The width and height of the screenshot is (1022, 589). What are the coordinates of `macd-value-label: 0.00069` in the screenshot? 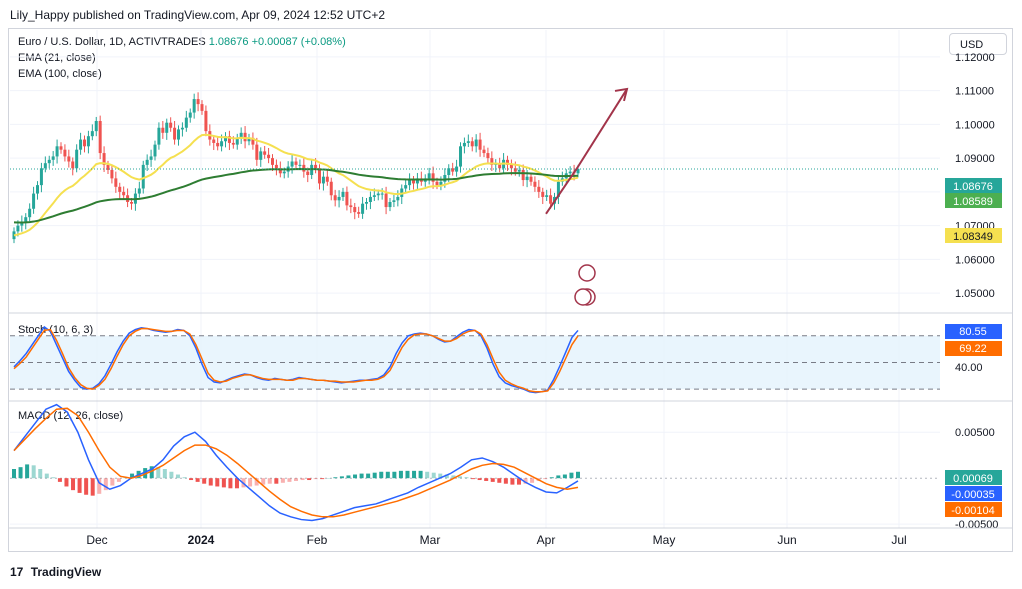 It's located at (973, 479).